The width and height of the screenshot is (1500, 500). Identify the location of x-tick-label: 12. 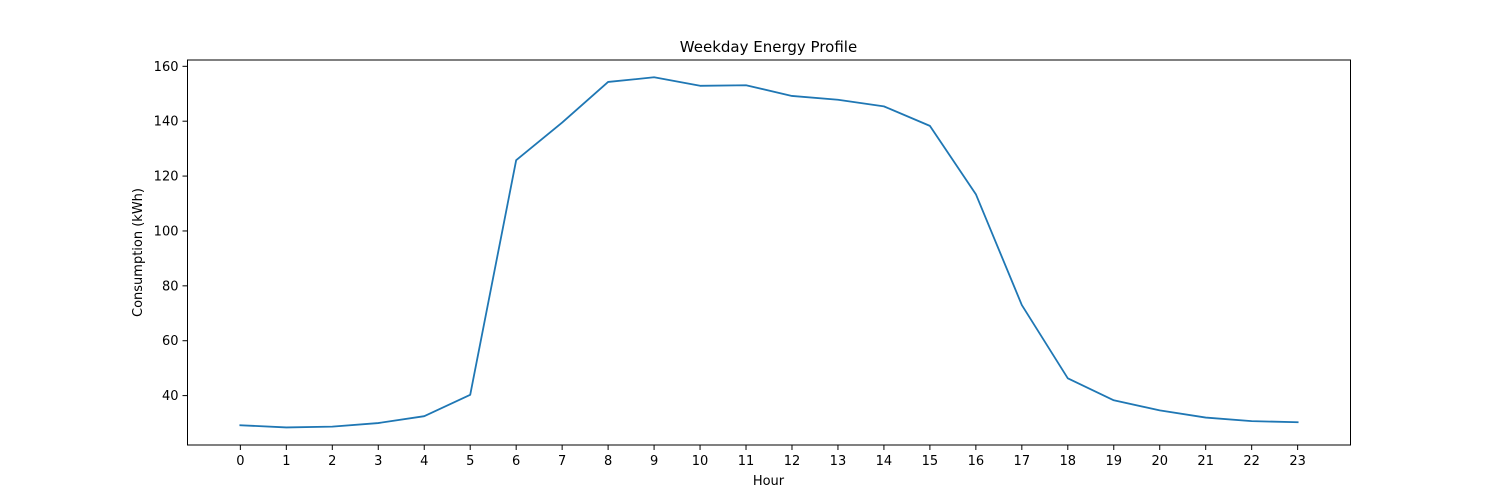
(792, 461).